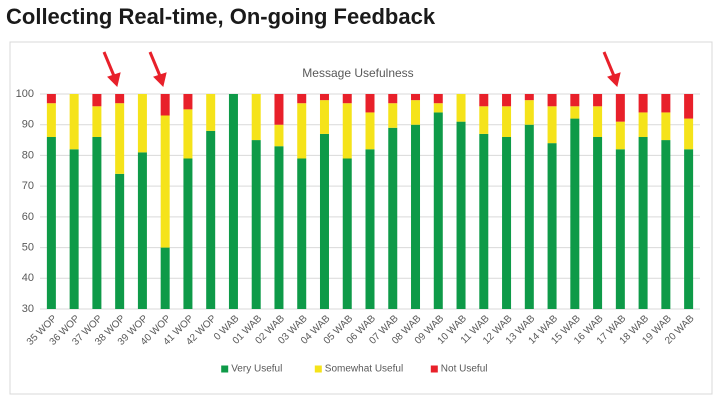 This screenshot has width=720, height=404. Describe the element at coordinates (28, 217) in the screenshot. I see `y-tick-label: 60` at that location.